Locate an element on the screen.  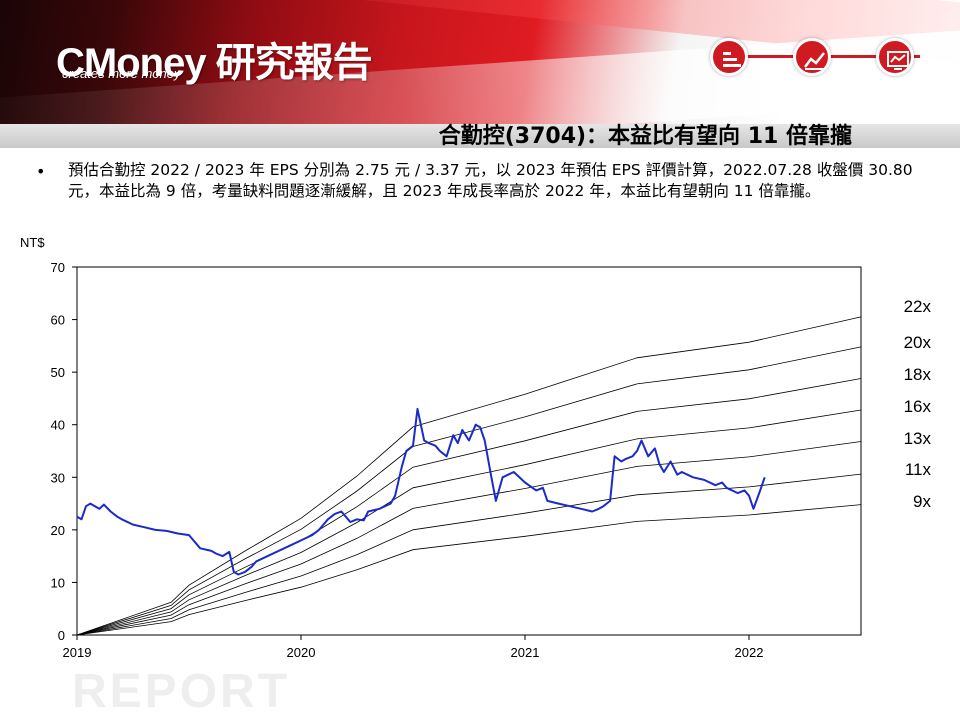
y-tick-label: 40 is located at coordinates (58, 425).